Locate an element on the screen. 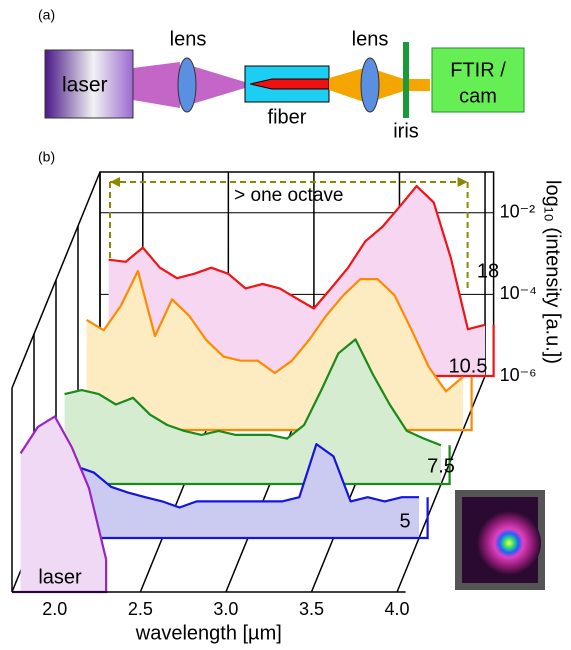 This screenshot has height=650, width=571. x-axis-label: wavelength [µm] is located at coordinates (208, 633).